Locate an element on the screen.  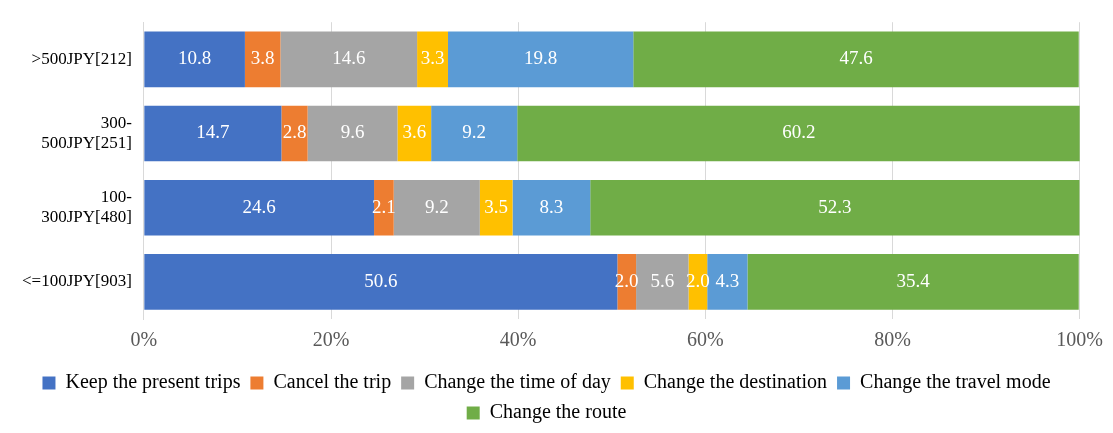
data-label: 3.3 is located at coordinates (432, 58).